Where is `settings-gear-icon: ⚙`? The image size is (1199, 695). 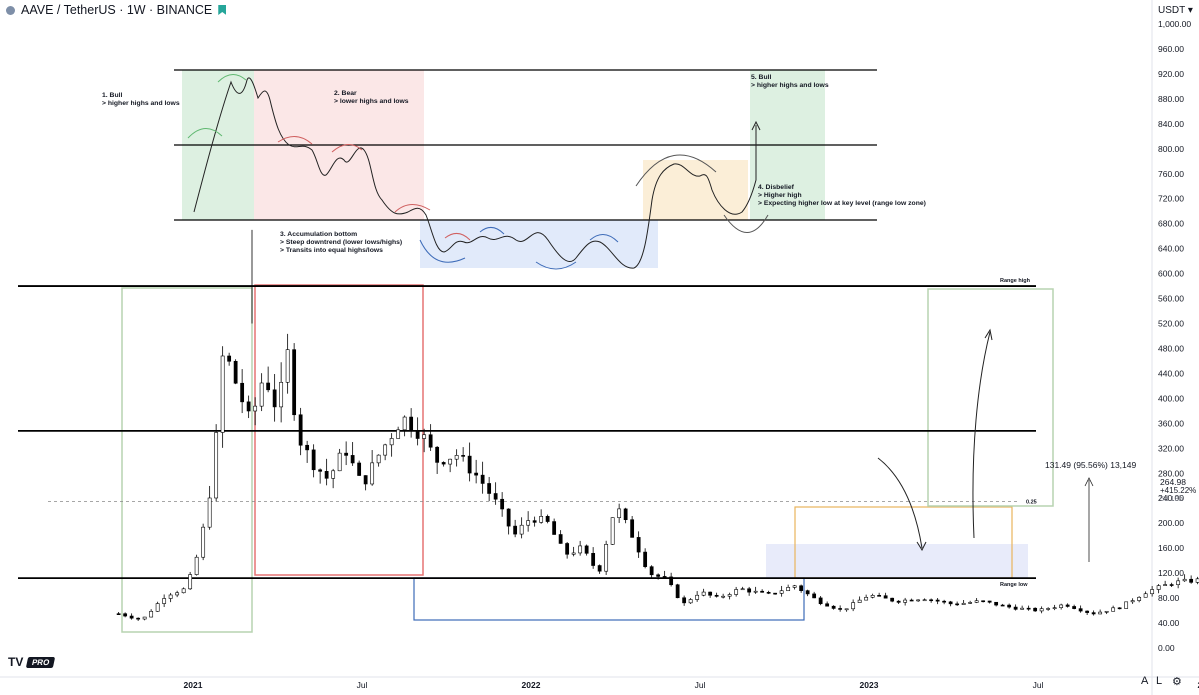
settings-gear-icon: ⚙ is located at coordinates (1177, 682).